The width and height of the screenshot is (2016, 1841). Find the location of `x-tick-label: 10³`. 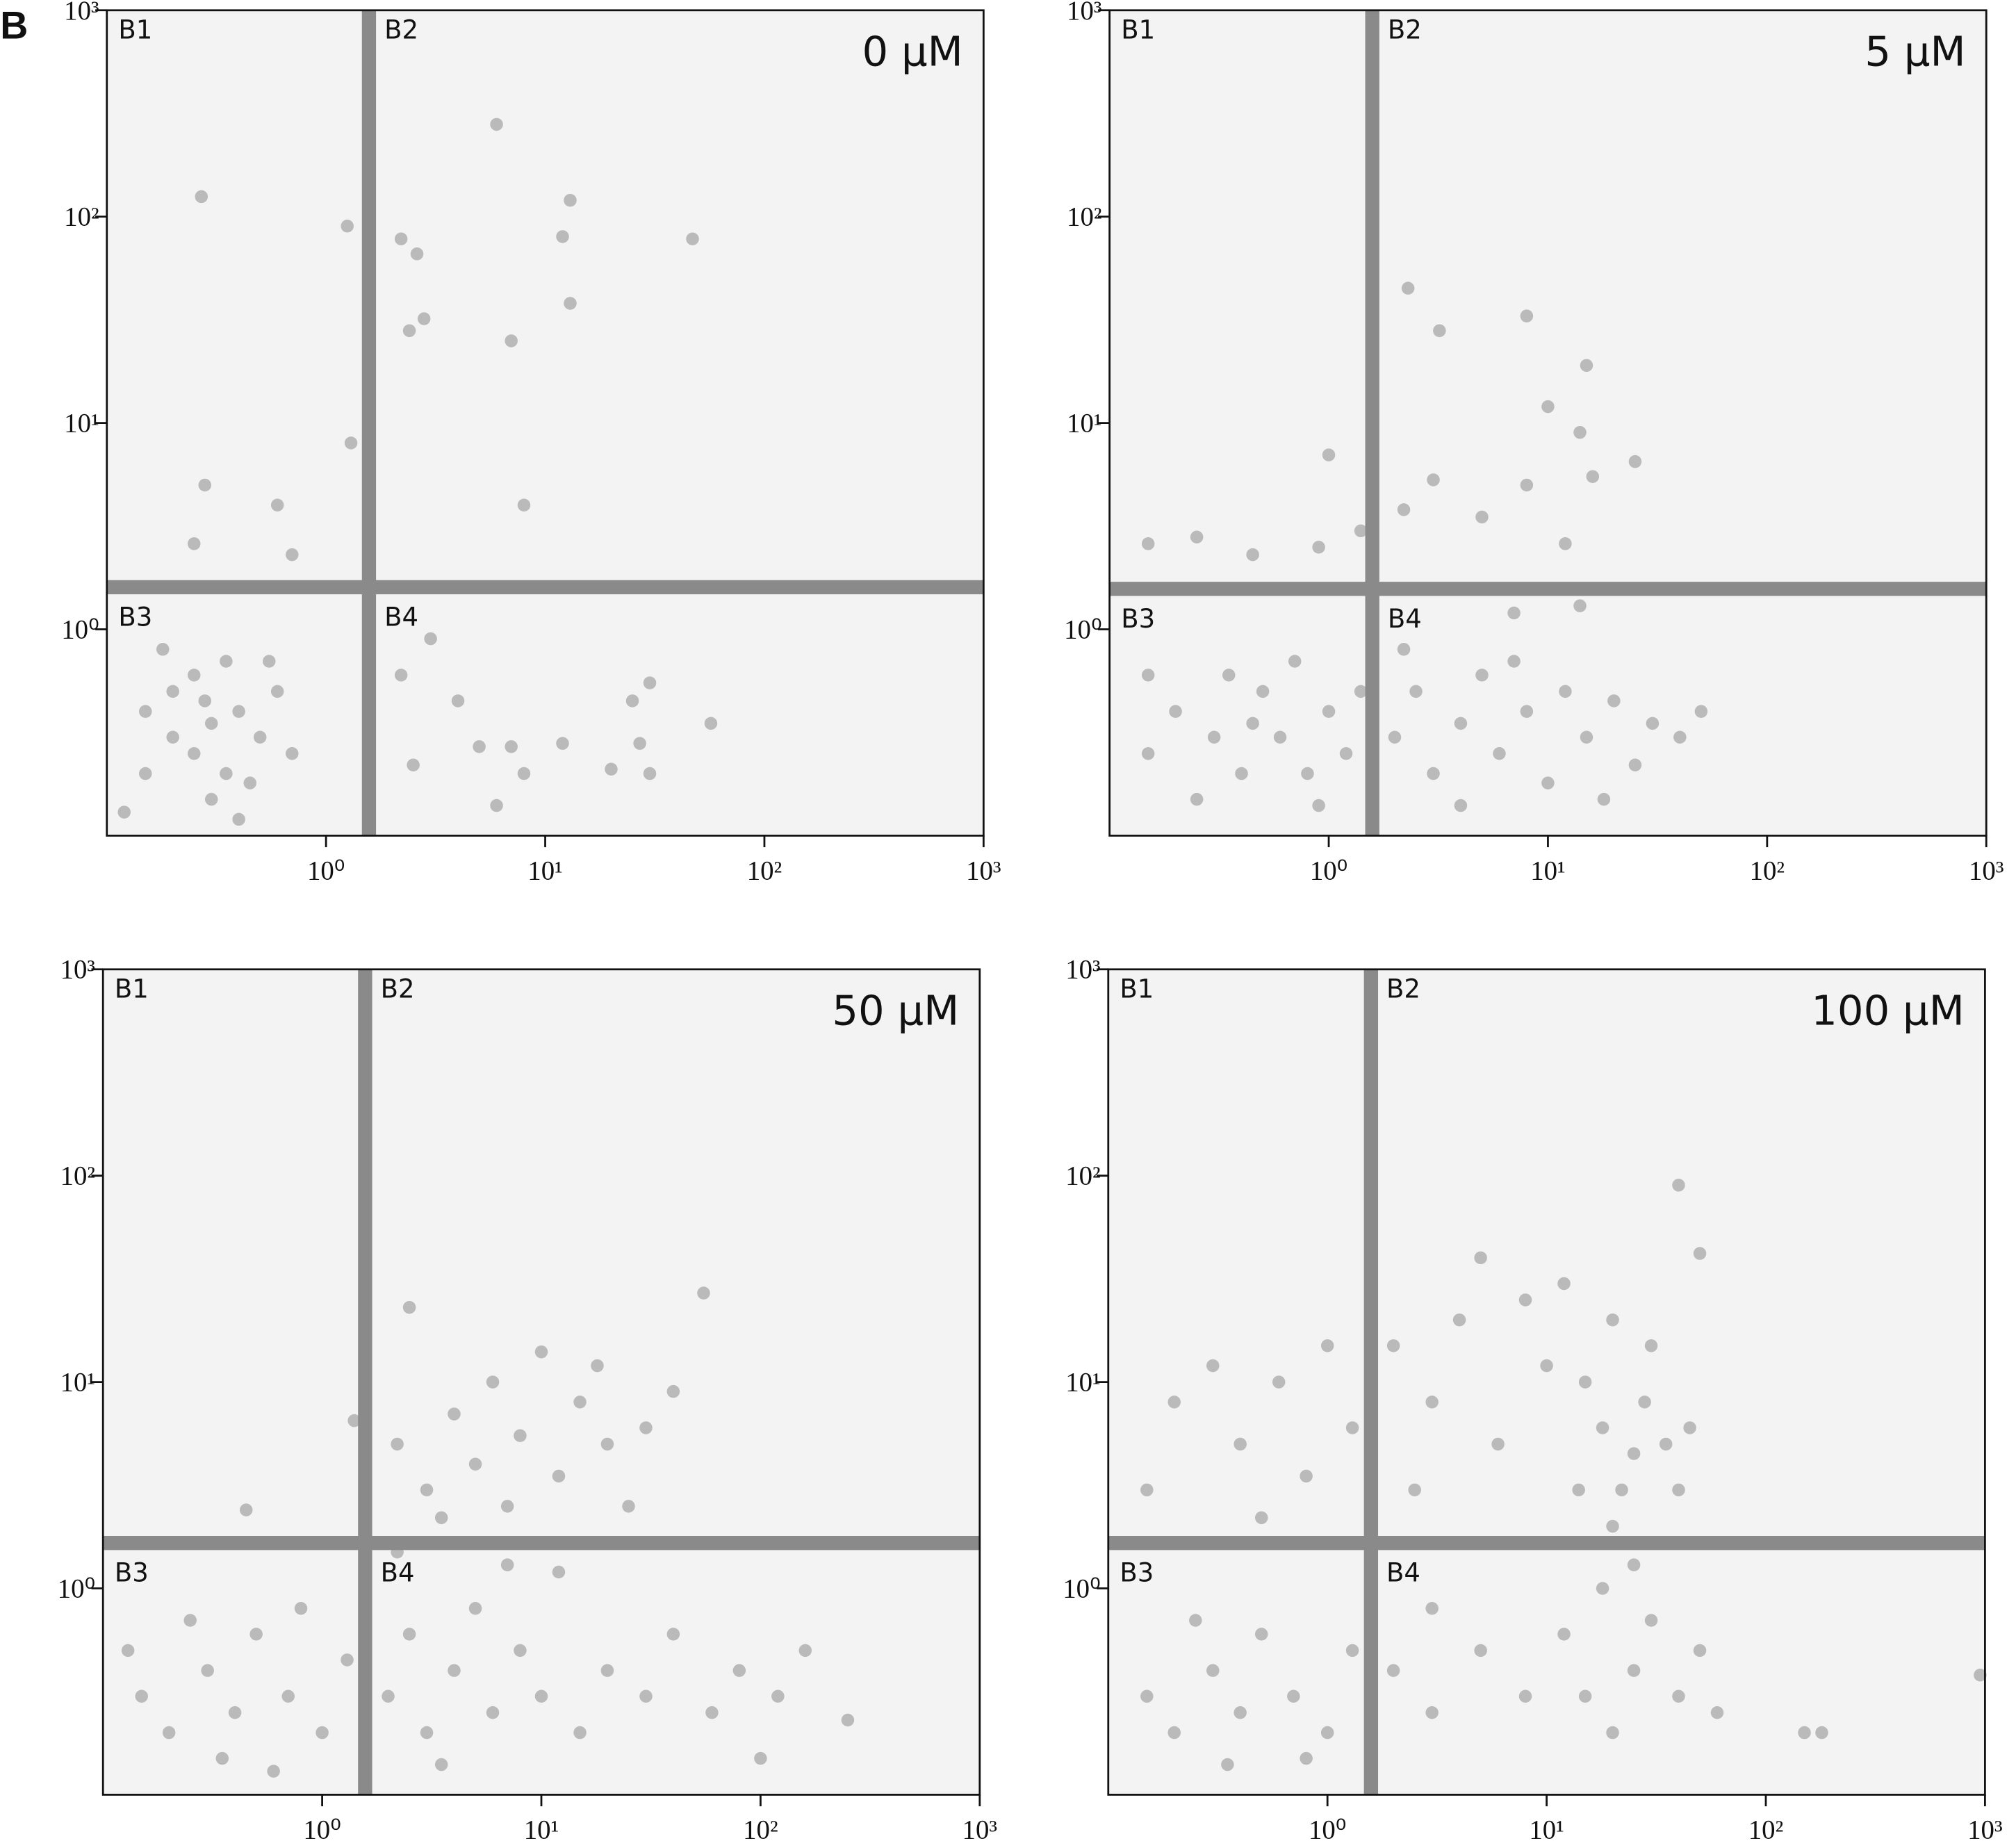

x-tick-label: 10³ is located at coordinates (984, 871).